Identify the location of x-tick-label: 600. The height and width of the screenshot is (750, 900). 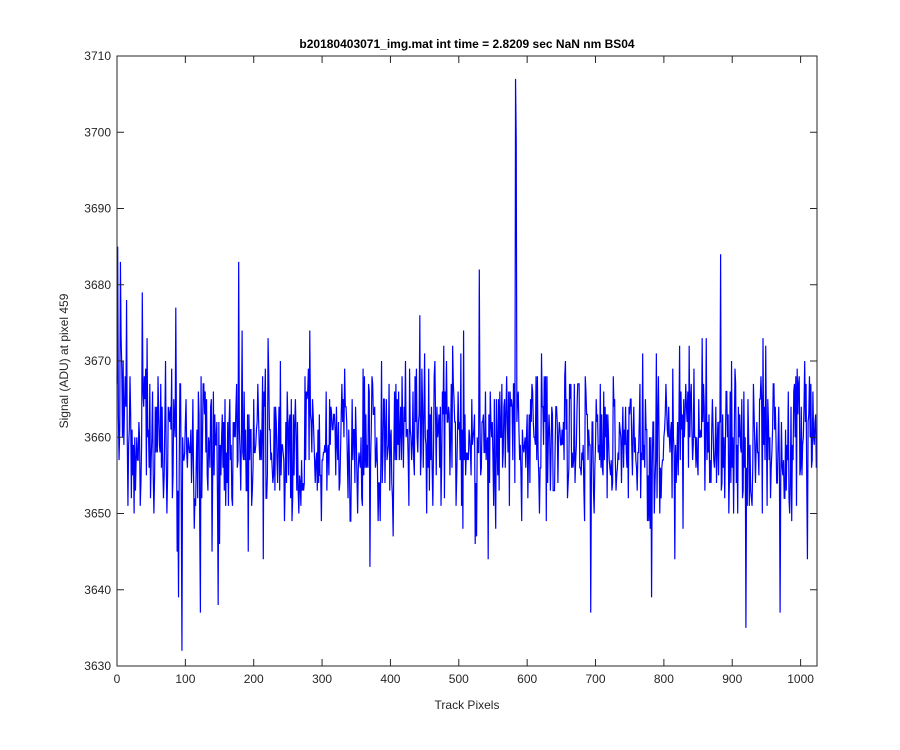
(527, 679).